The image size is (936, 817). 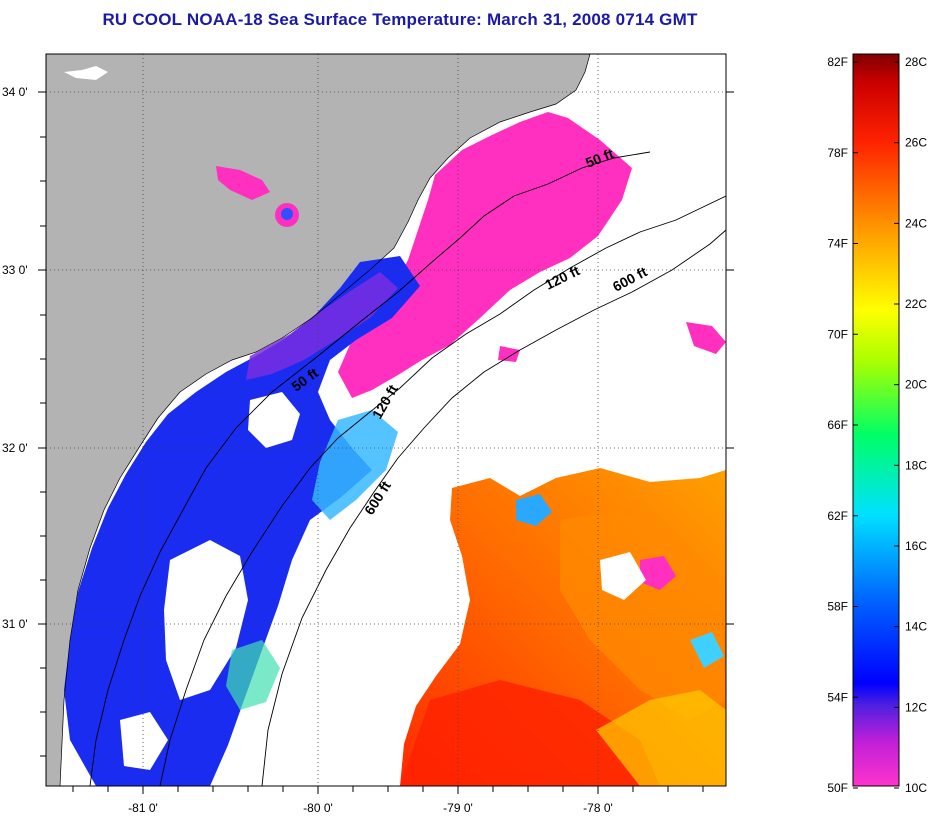 I want to click on colorbar-fahrenheit-labels: 82F 78F 74F 70F 66F 62F 58F 54F 50F, so click(x=837, y=425).